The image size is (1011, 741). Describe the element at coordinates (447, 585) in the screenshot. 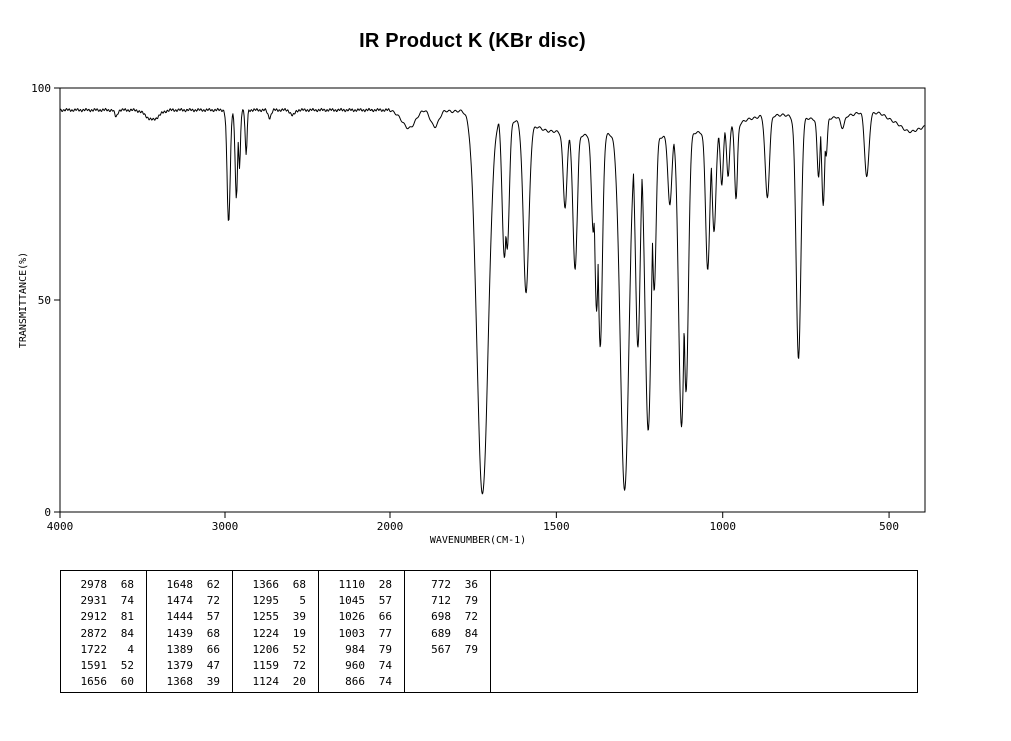

I see `table-row: 772 36` at that location.